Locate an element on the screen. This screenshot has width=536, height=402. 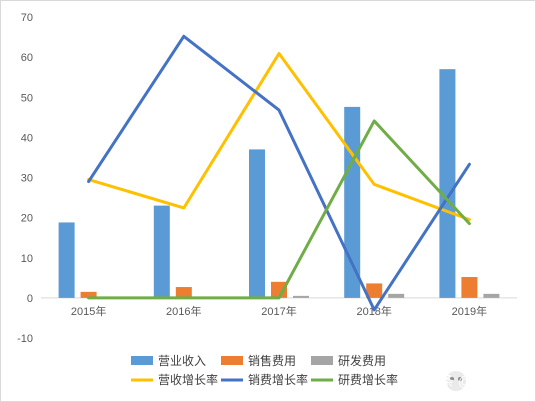
legend-label: 销售费用 is located at coordinates (272, 360).